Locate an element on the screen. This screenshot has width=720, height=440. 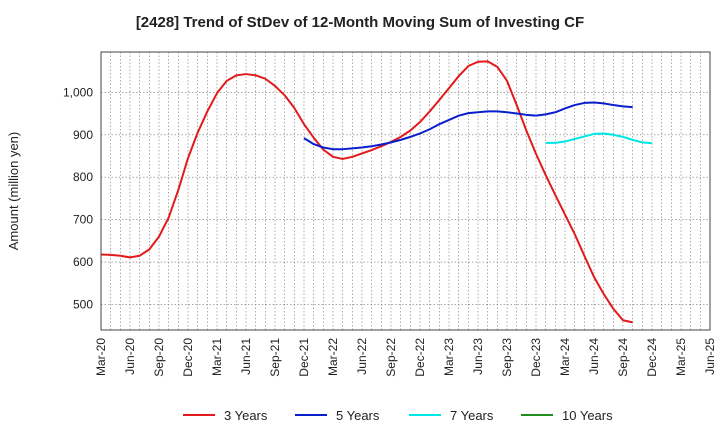
series-line-5-years is located at coordinates (468, 126).